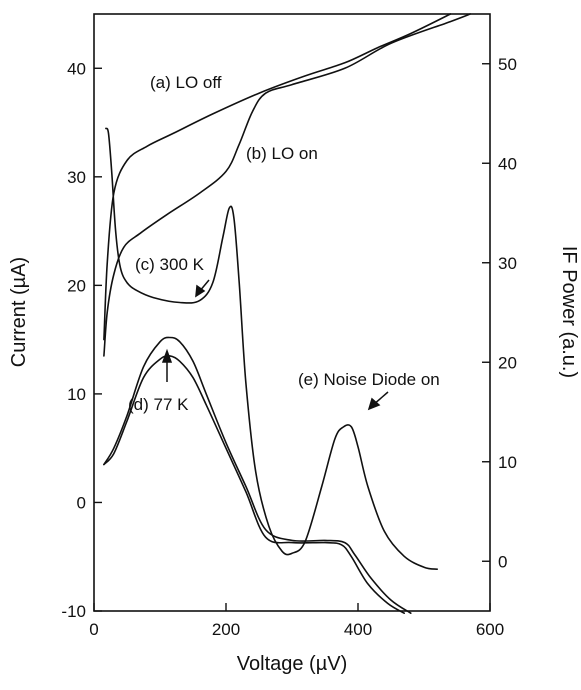 This screenshot has width=581, height=690. Describe the element at coordinates (374, 404) in the screenshot. I see `arrow-e-head` at that location.